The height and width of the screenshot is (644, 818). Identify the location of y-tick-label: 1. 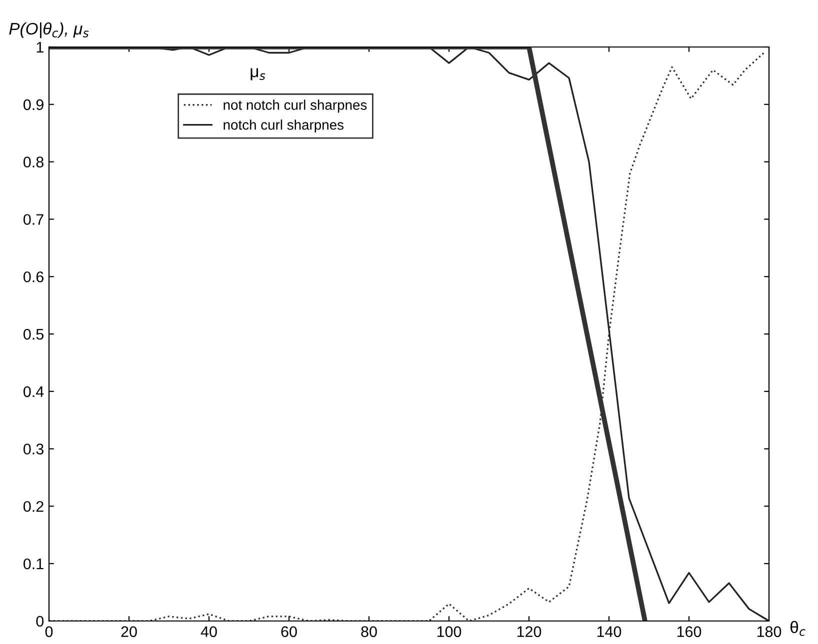
(40, 47).